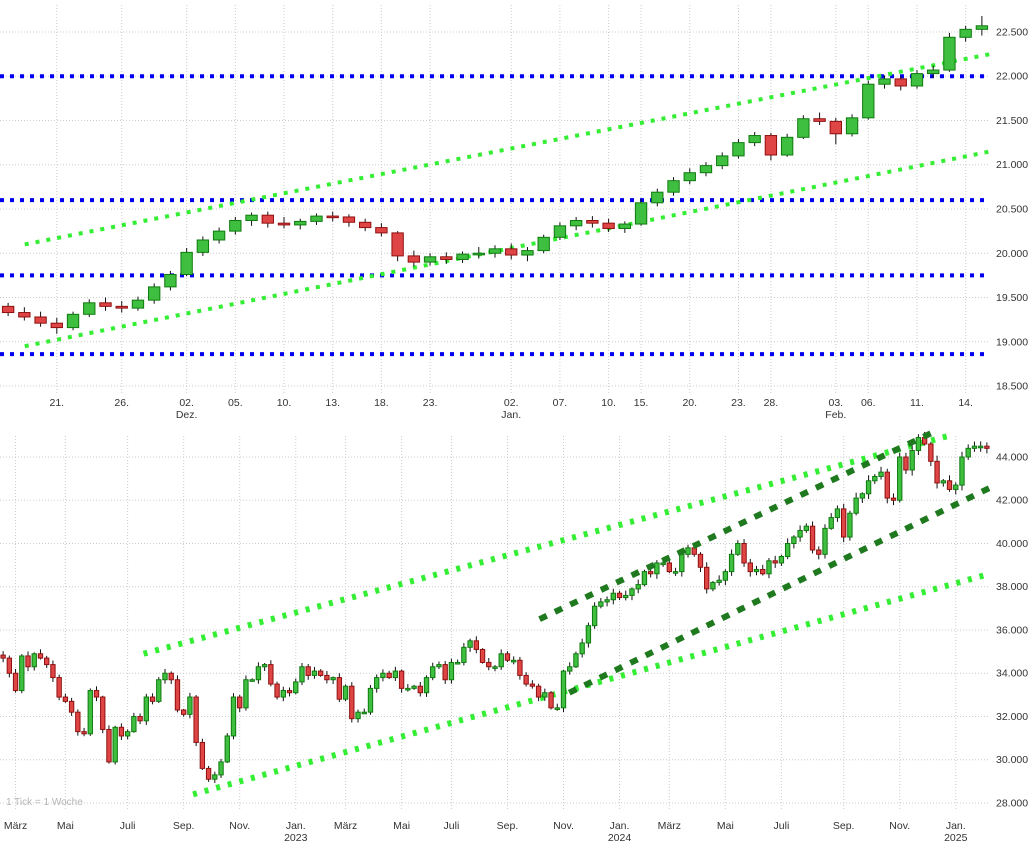  I want to click on y-axis-tick-label: 19.500, so click(1012, 298).